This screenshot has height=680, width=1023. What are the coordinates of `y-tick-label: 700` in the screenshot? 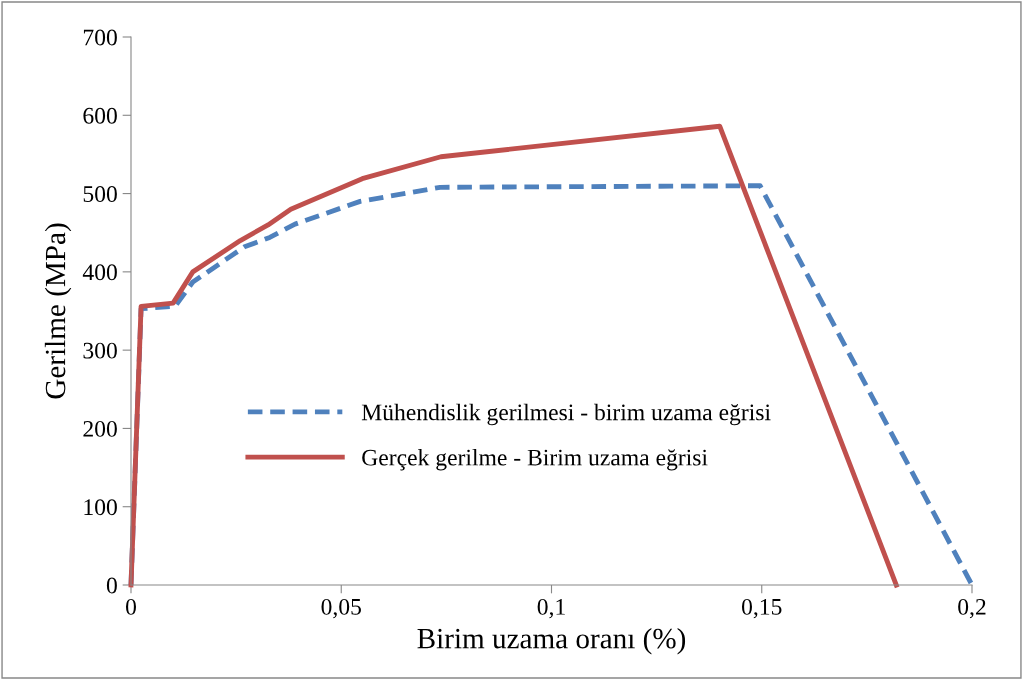 It's located at (100, 37).